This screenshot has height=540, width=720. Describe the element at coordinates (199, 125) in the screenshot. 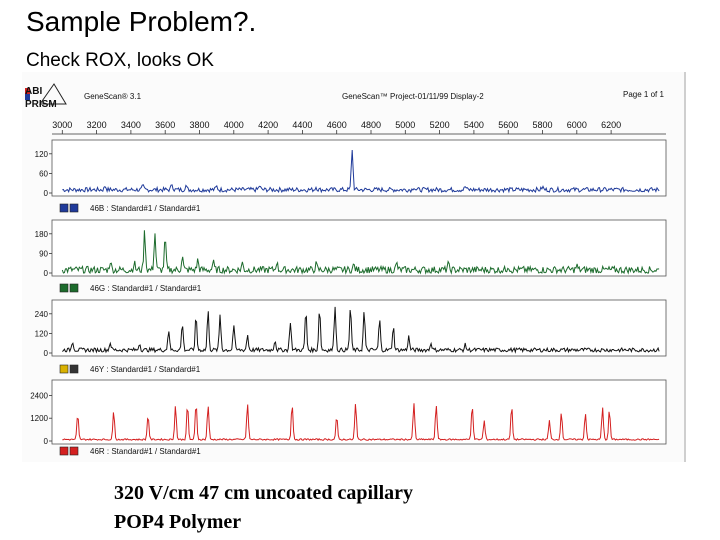

I see `x-tick-label: 3800` at that location.